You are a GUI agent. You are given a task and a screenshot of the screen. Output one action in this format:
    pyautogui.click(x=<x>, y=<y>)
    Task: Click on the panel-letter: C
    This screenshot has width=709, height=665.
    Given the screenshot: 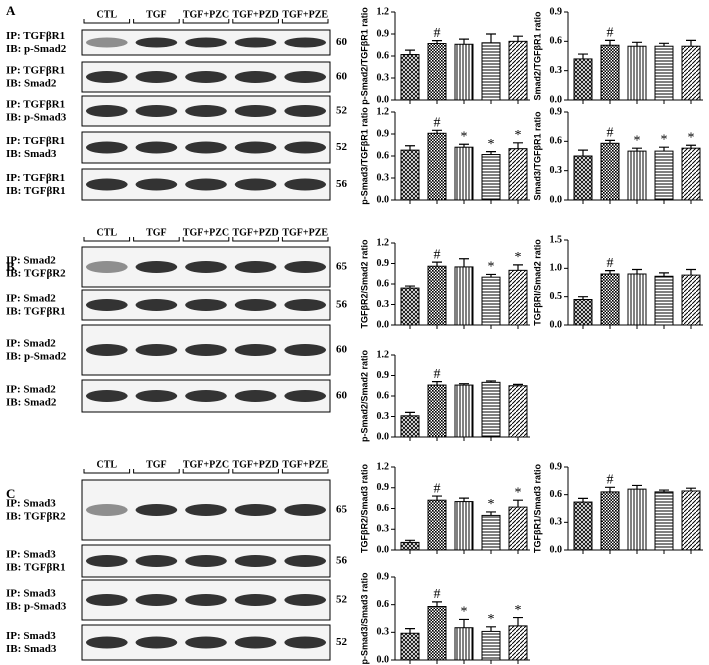 What is the action you would take?
    pyautogui.click(x=10, y=493)
    